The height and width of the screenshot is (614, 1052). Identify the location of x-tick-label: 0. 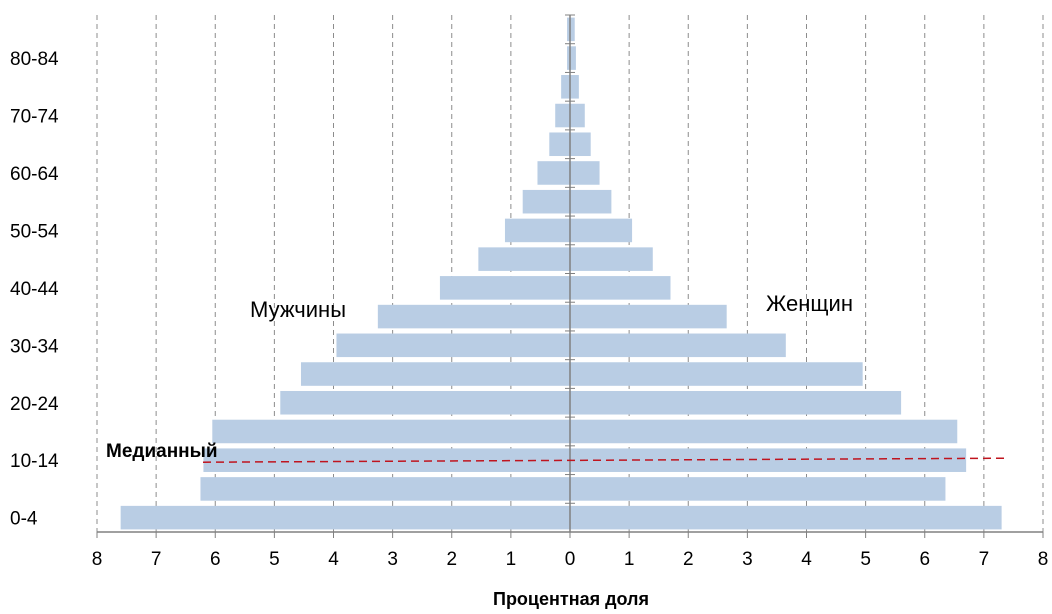
(570, 559).